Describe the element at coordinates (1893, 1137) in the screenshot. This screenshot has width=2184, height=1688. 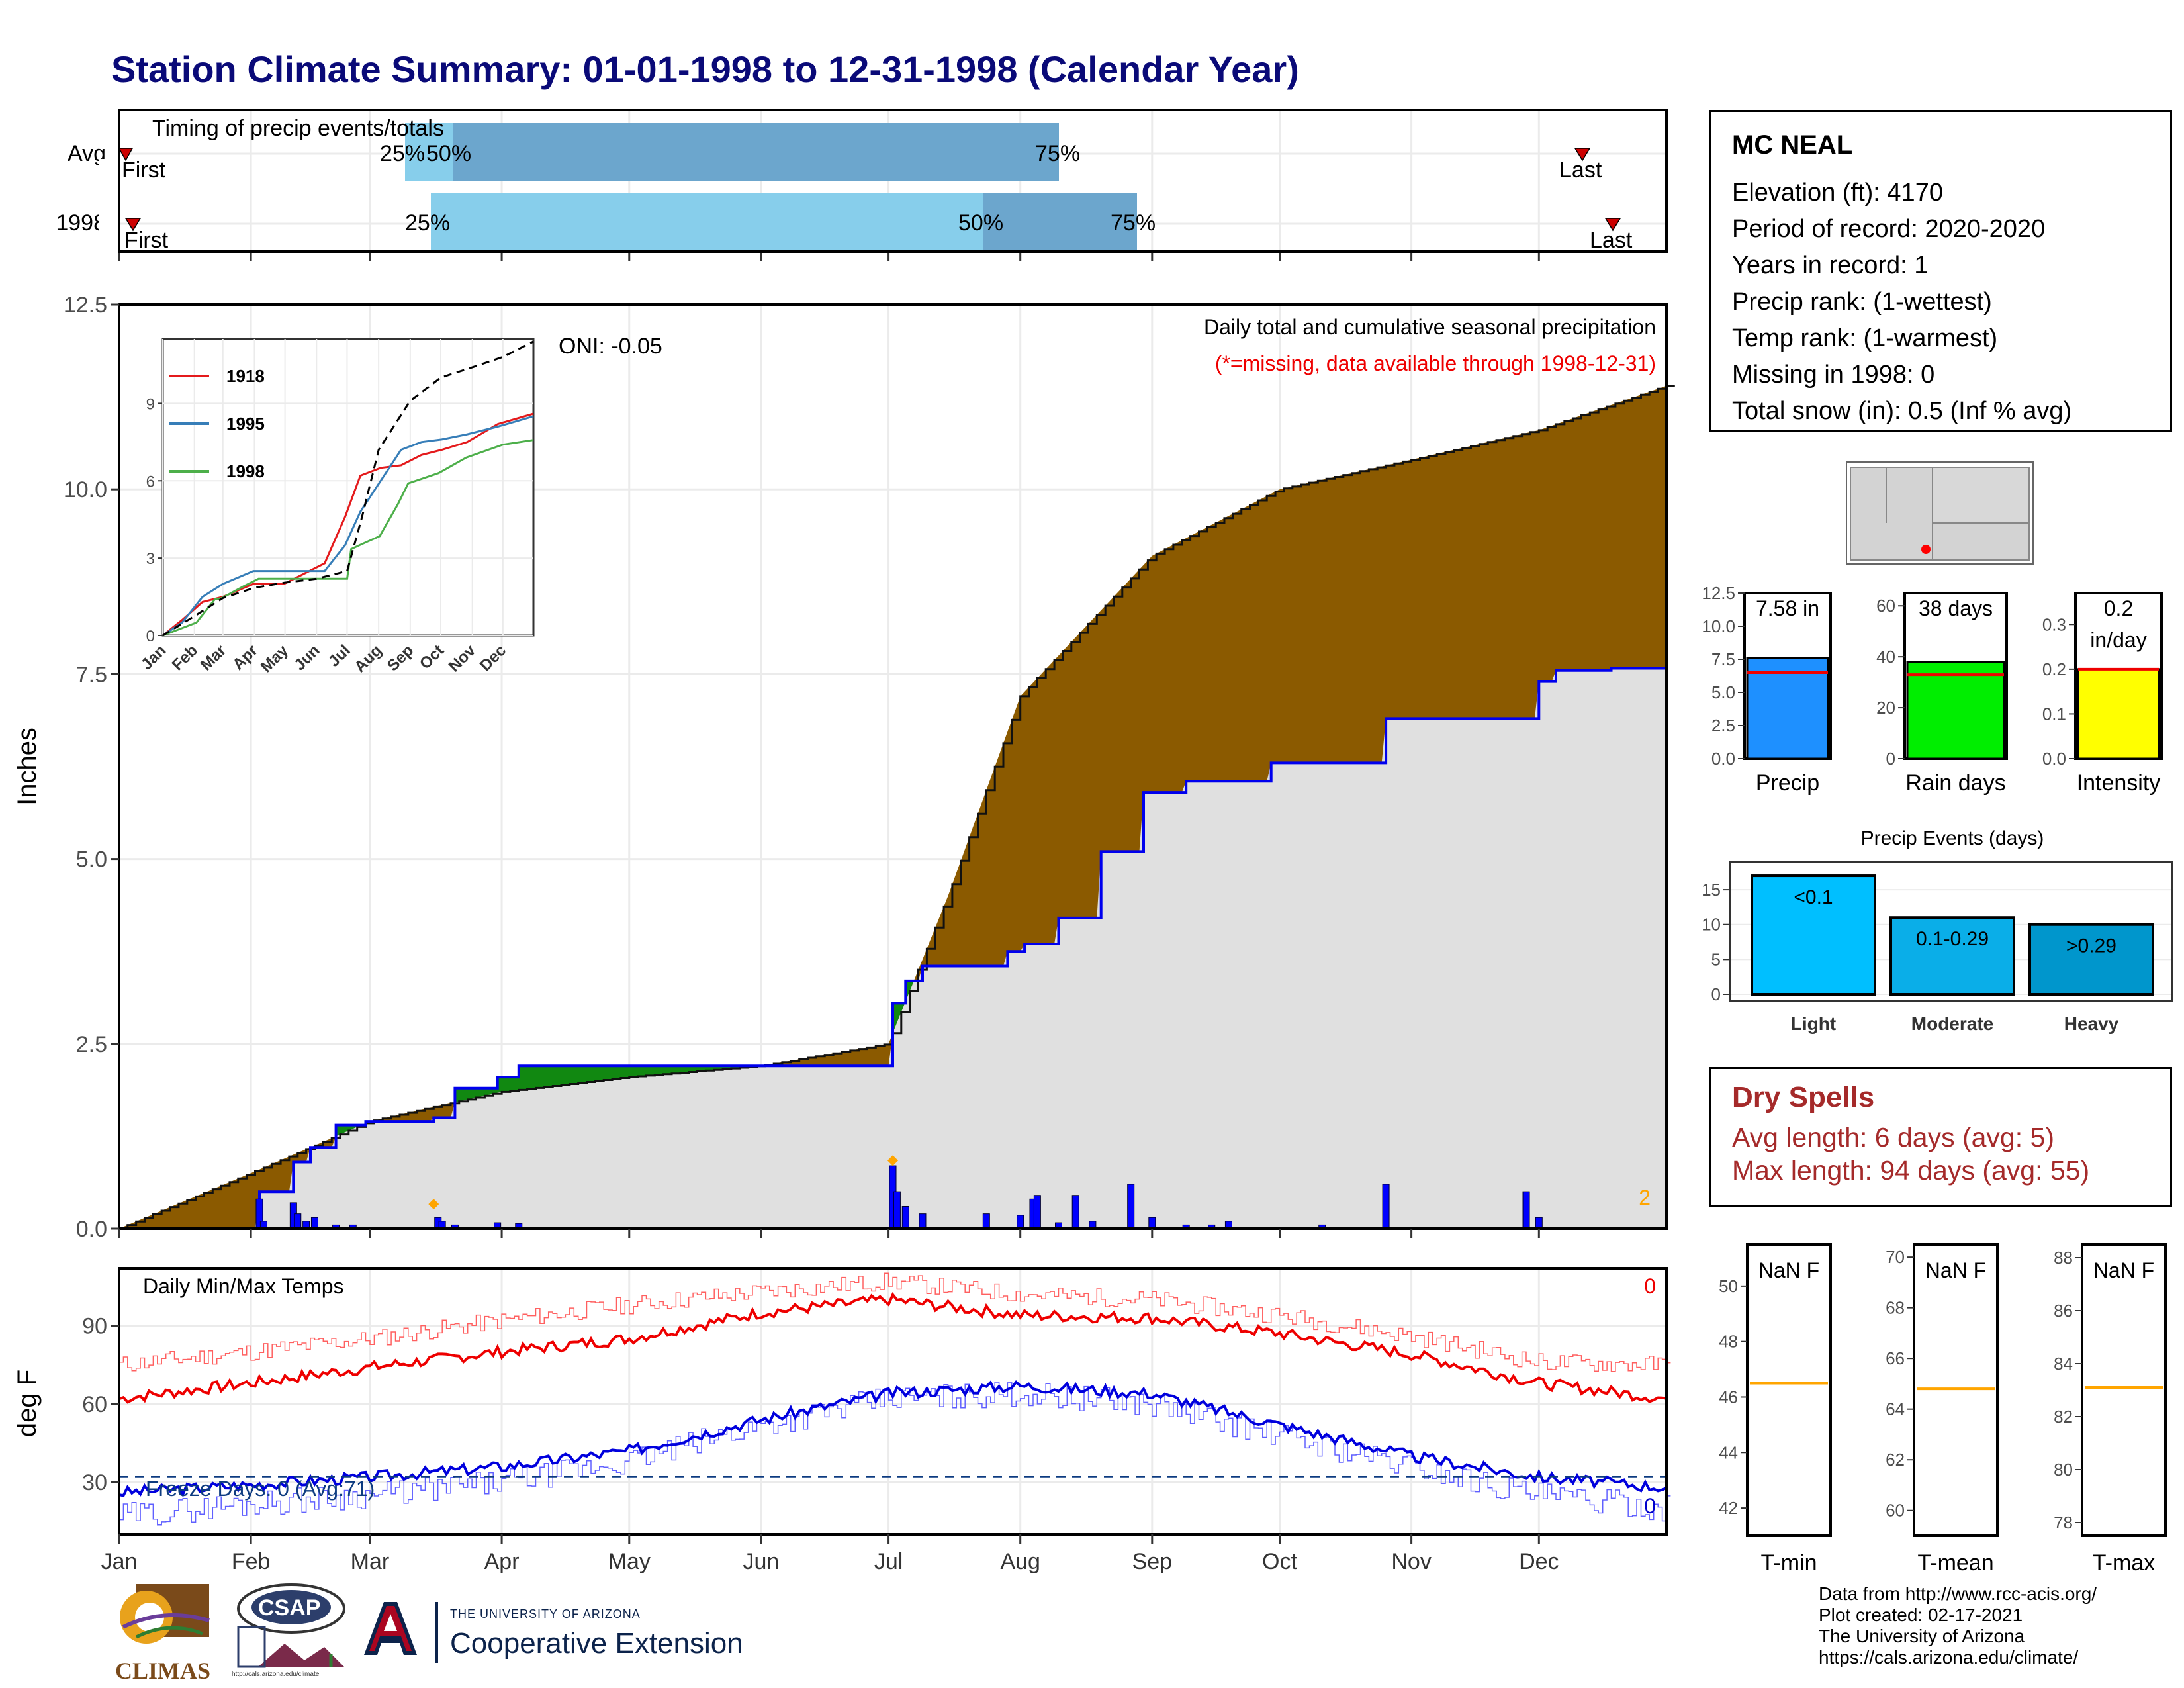
I see `dry-spells-avg: Avg length: 6 days (avg: 5)` at that location.